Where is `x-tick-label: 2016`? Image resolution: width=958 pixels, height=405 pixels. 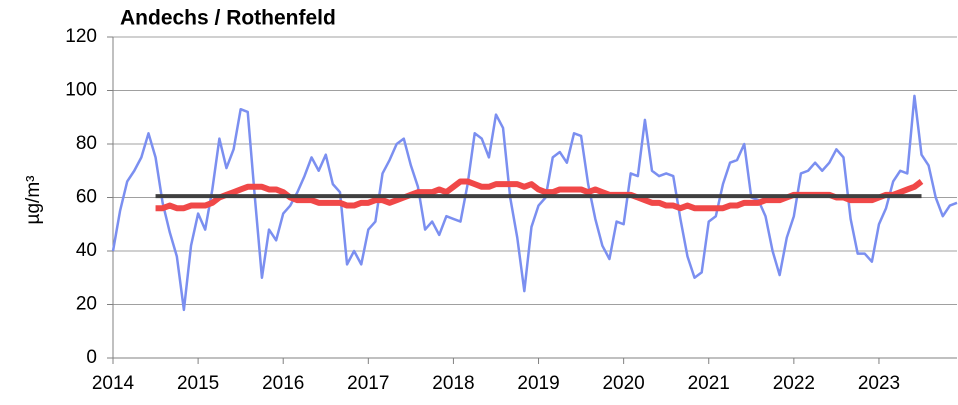 x-tick-label: 2016 is located at coordinates (283, 383).